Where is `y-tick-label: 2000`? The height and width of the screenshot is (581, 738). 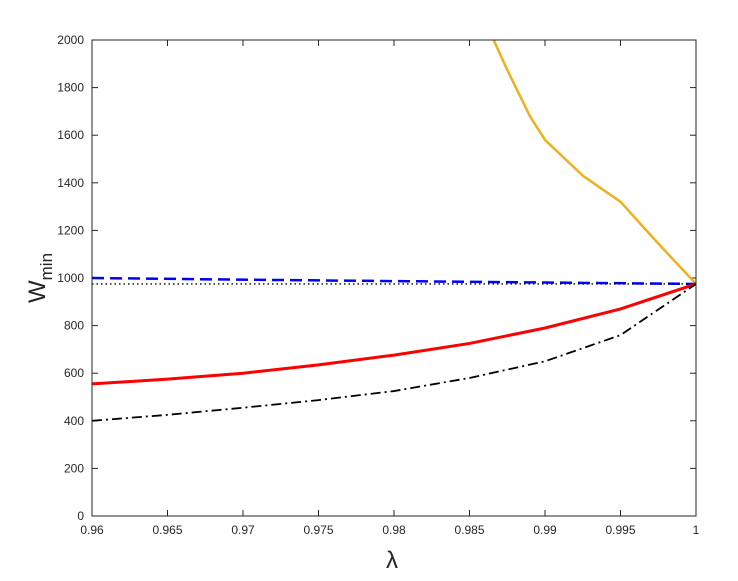 y-tick-label: 2000 is located at coordinates (70, 40).